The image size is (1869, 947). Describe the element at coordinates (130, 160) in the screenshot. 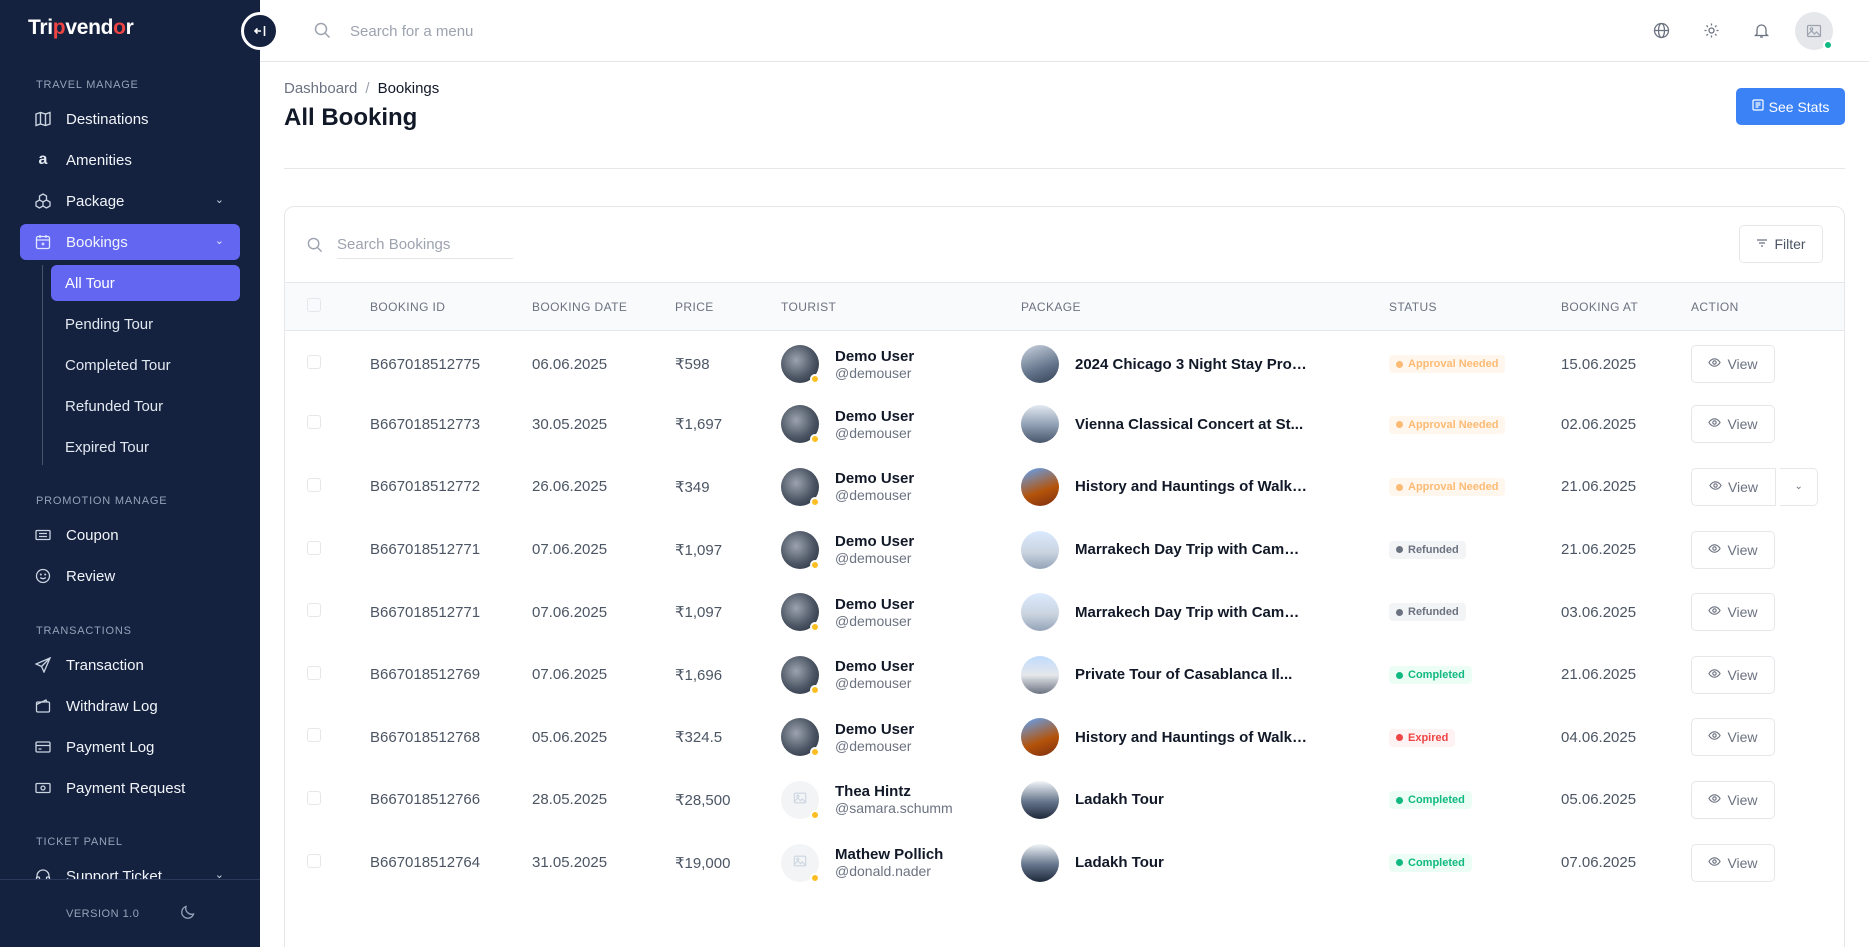

I see `sidebar-item-amenities: a Amenities` at that location.